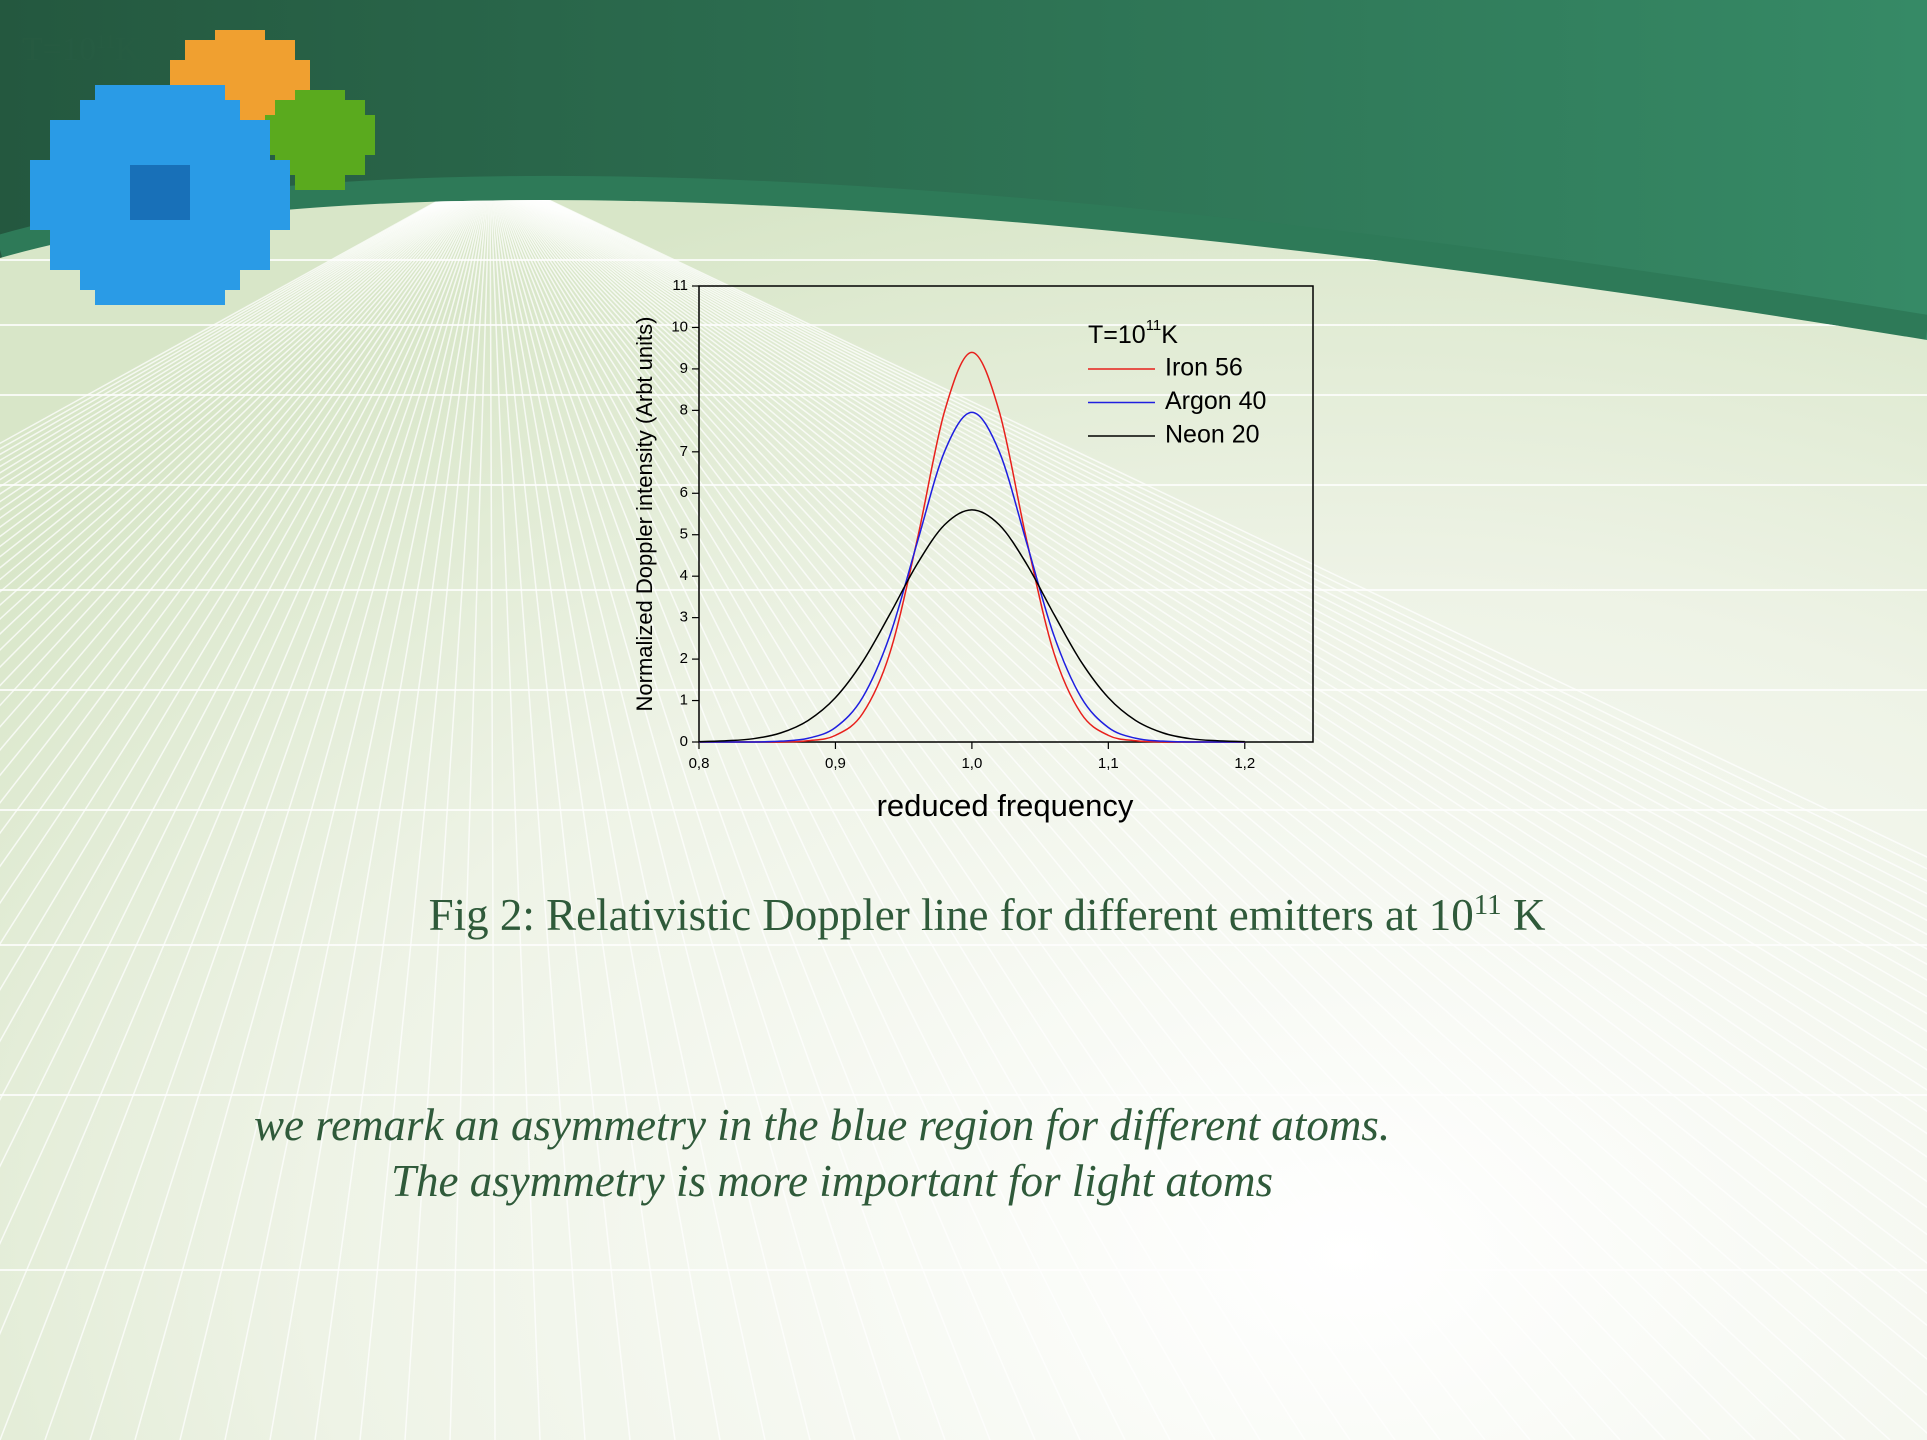 Image resolution: width=1927 pixels, height=1440 pixels. Describe the element at coordinates (699, 763) in the screenshot. I see `x-tick-label: 0,8` at that location.